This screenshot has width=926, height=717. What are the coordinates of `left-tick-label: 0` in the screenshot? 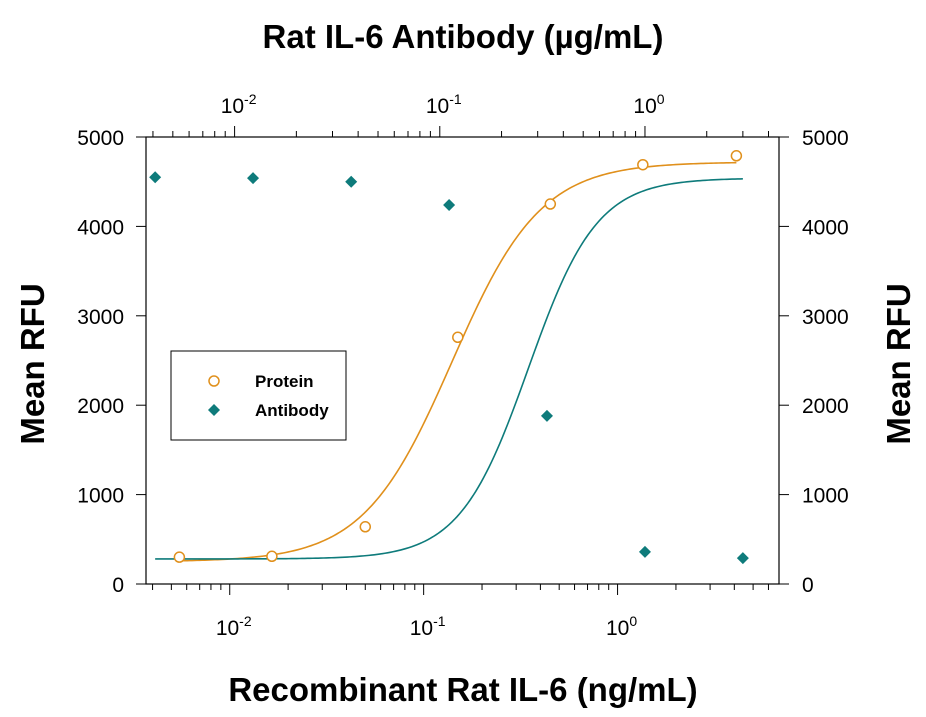 It's located at (118, 585).